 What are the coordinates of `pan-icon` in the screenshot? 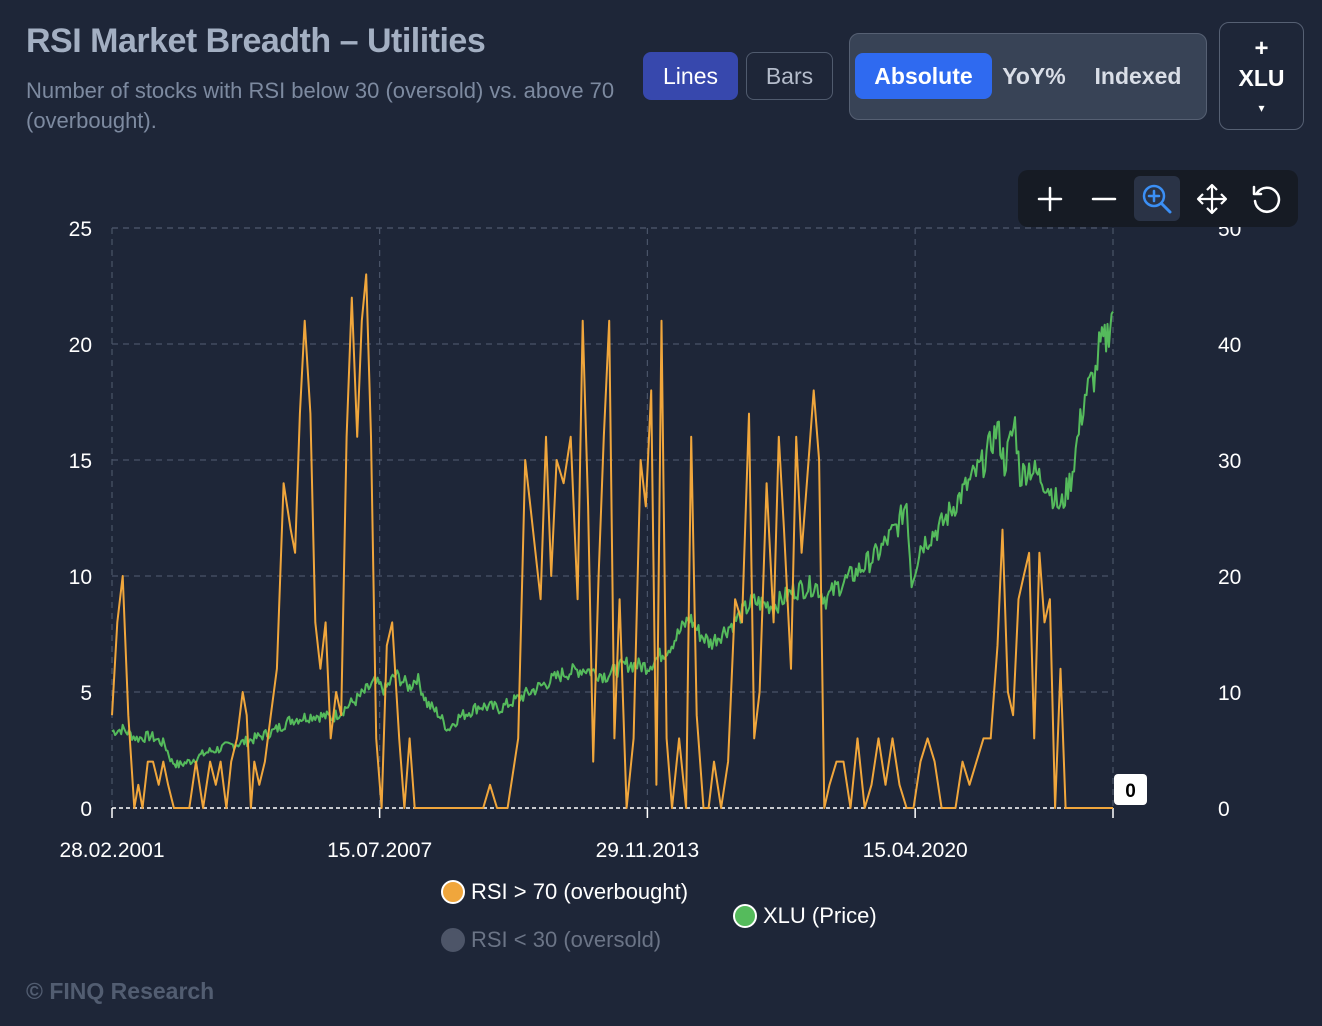 It's located at (1212, 198).